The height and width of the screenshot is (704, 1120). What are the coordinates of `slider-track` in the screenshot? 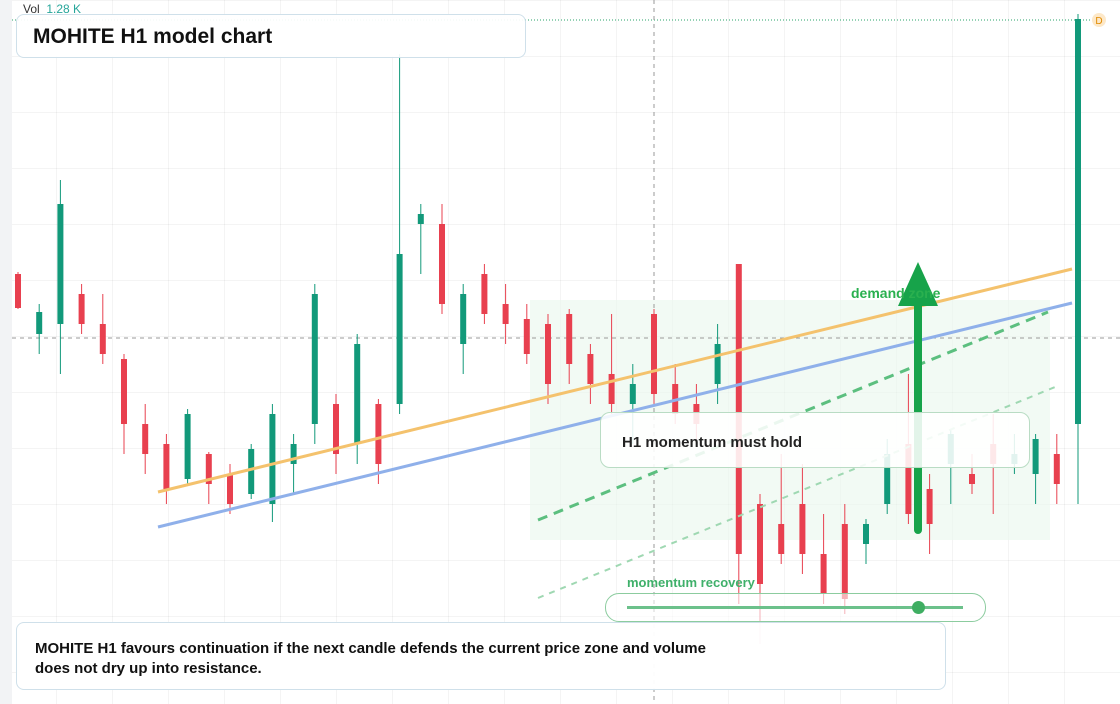 It's located at (795, 607).